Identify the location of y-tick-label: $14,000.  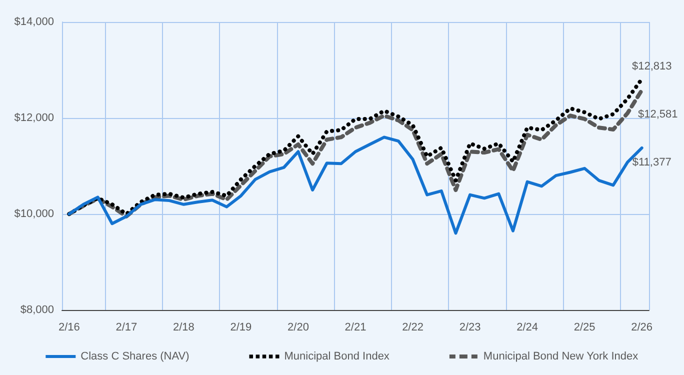
(34, 22).